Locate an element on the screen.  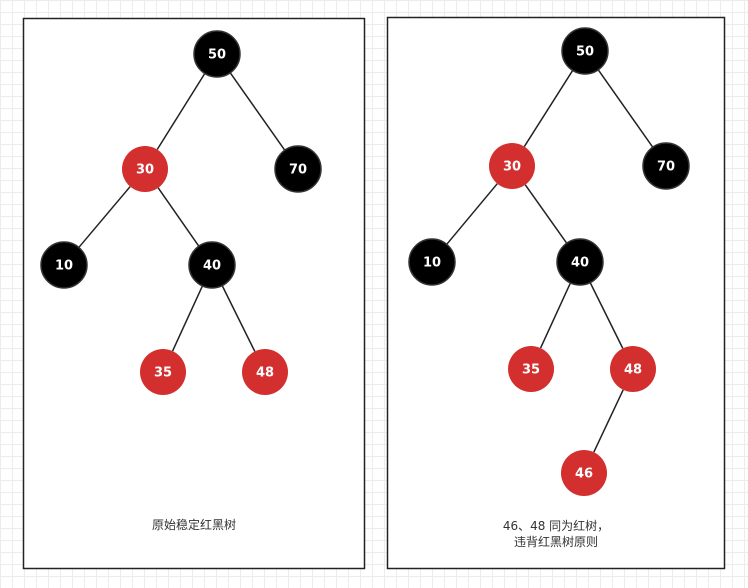
node-label: 46 is located at coordinates (584, 474).